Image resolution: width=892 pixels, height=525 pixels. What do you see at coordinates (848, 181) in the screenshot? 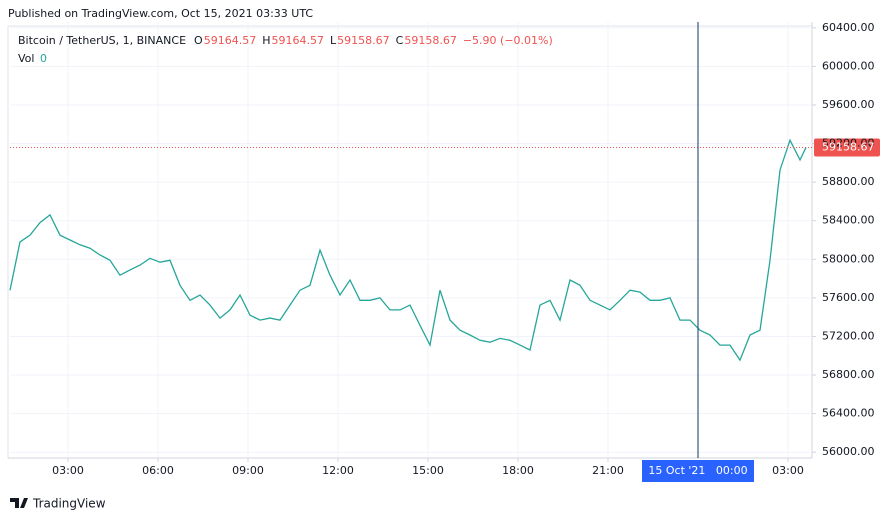
I see `y-tick-label: 58800.00` at bounding box center [848, 181].